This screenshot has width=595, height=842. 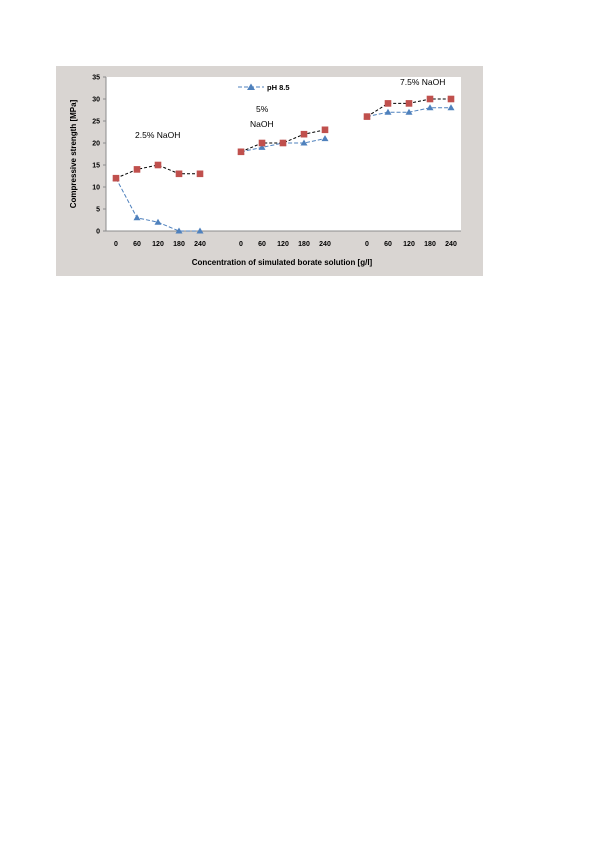 I want to click on y-tick-label: 35, so click(x=96, y=78).